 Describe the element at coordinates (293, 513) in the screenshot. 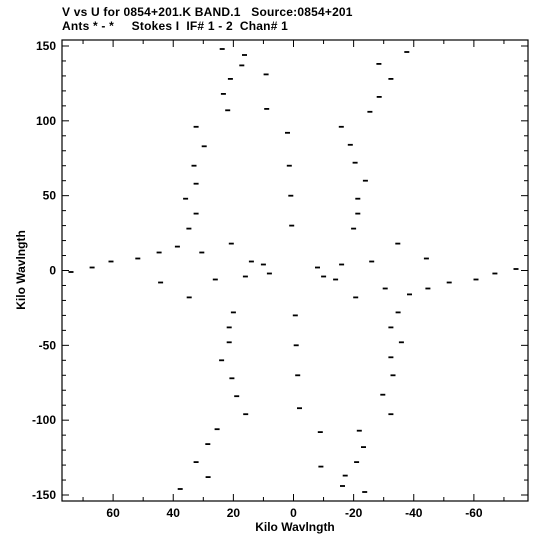

I see `x-tick-label: 0` at that location.